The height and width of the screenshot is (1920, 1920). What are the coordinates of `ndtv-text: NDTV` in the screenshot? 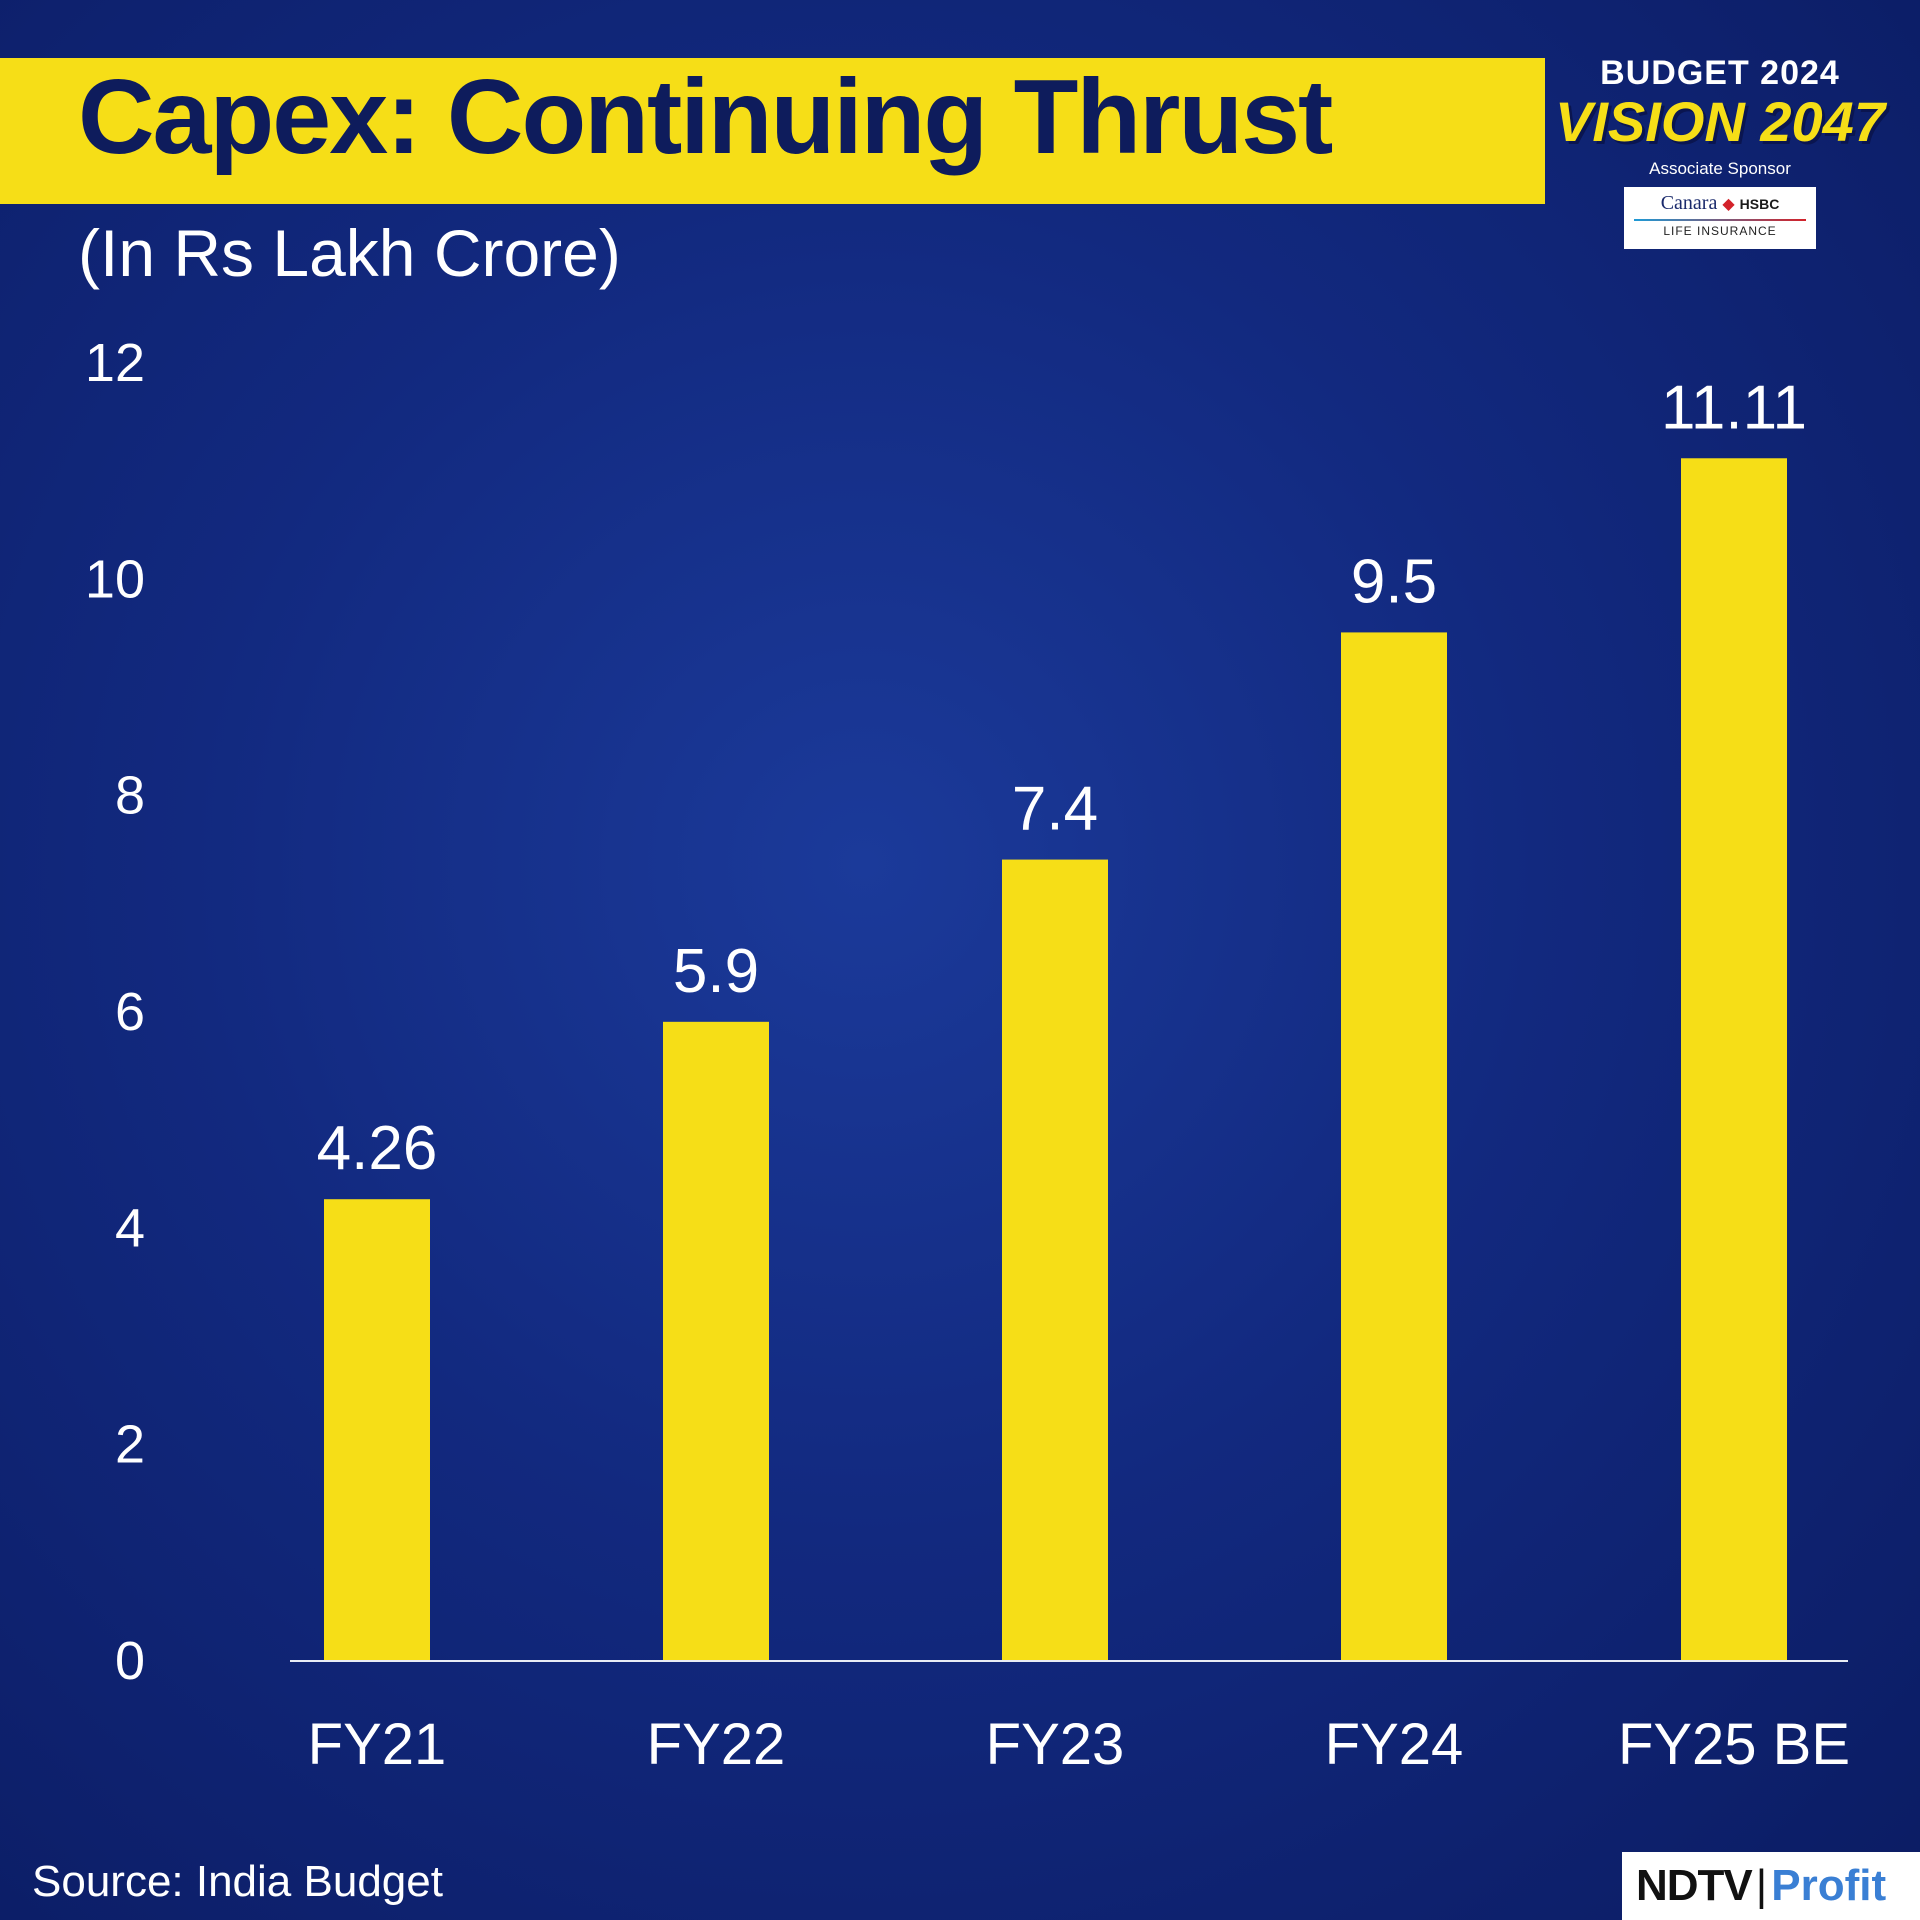 It's located at (1694, 1885).